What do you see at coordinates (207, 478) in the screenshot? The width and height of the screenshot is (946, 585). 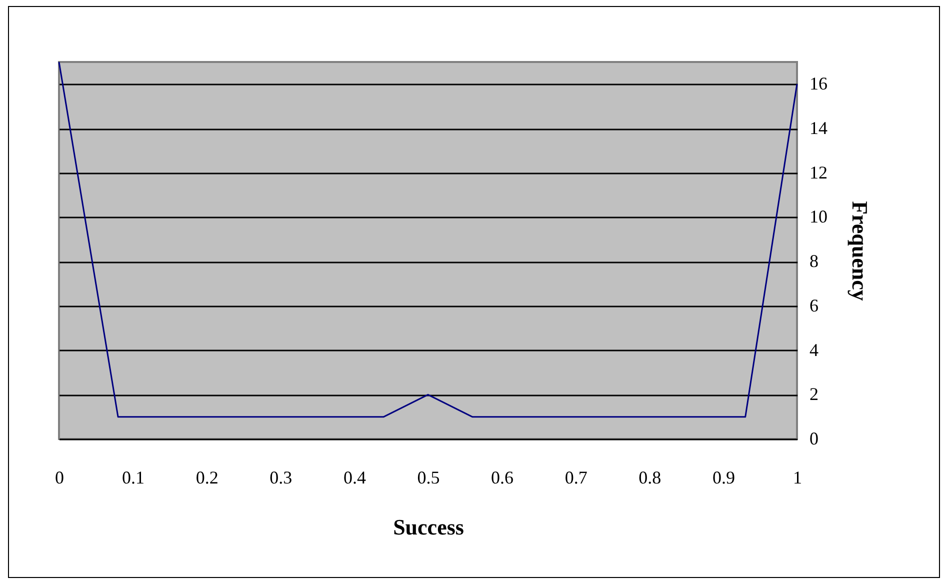 I see `x-tick-label: 0.2` at bounding box center [207, 478].